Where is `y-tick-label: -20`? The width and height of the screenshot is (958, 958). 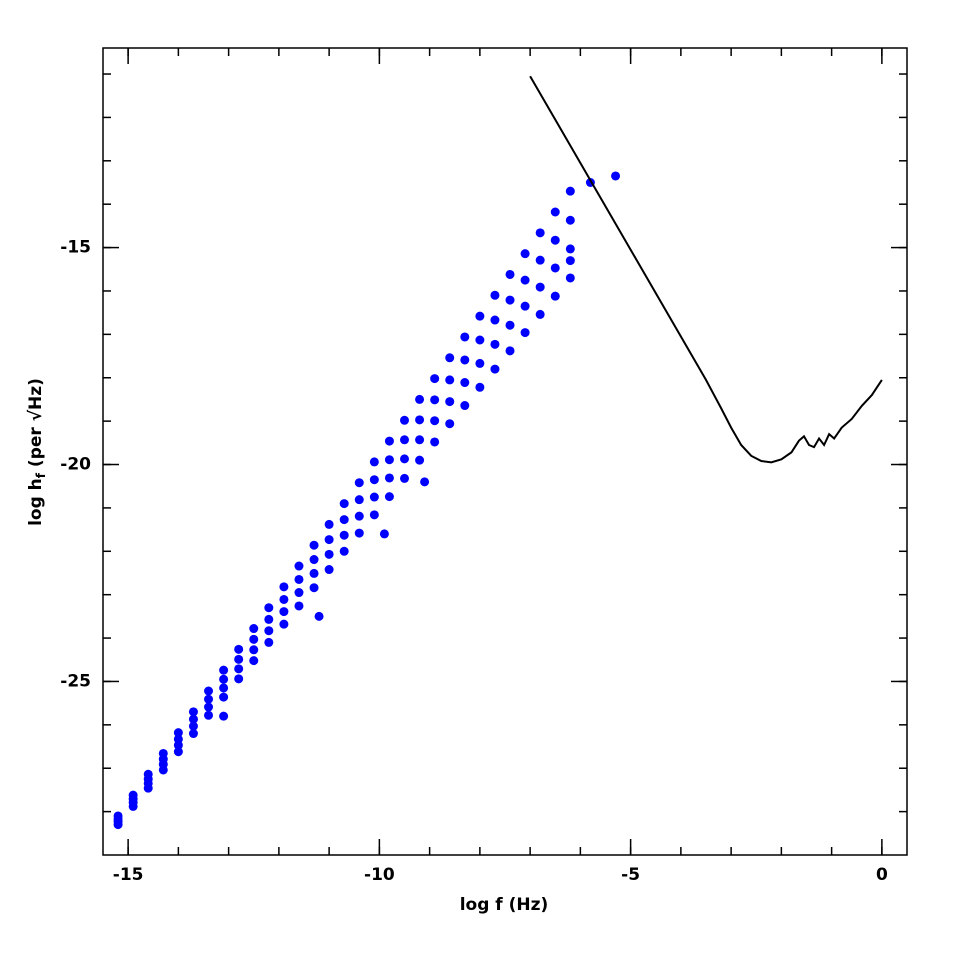
y-tick-label: -20 is located at coordinates (75, 465).